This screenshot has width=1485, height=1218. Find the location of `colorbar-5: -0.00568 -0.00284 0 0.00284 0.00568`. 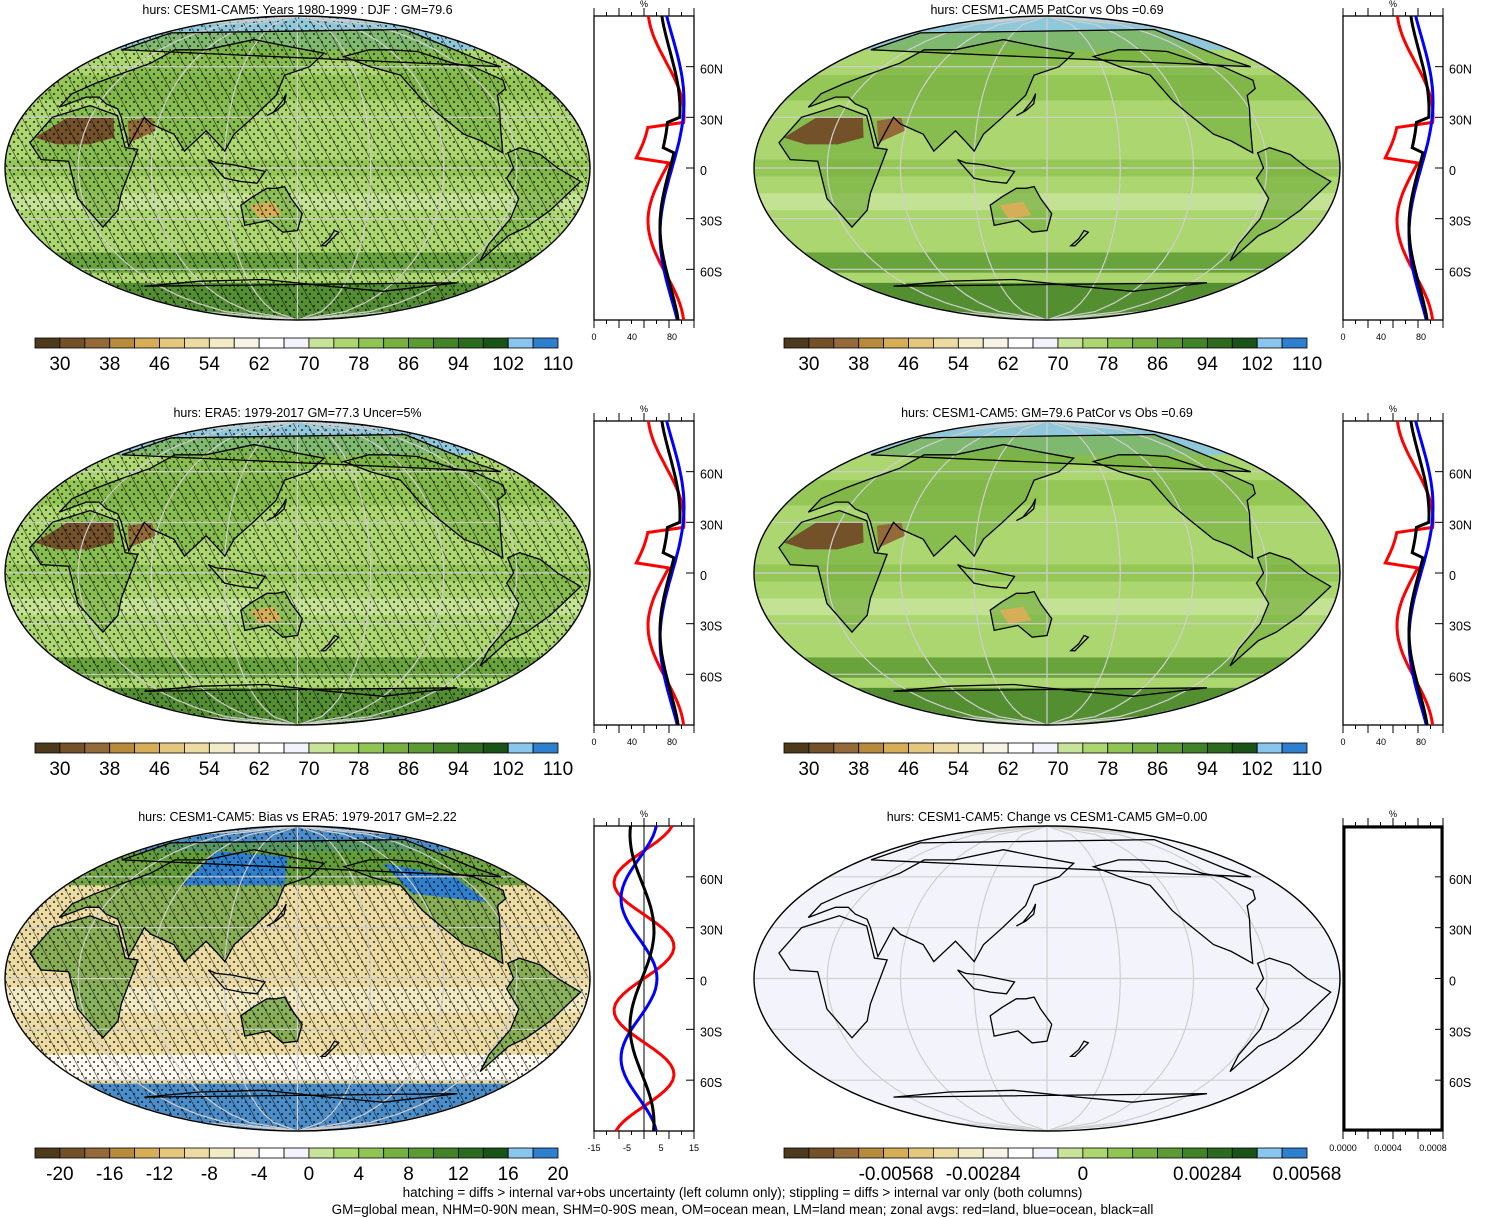

colorbar-5: -0.00568 -0.00284 0 0.00284 0.00568 is located at coordinates (1062, 1166).